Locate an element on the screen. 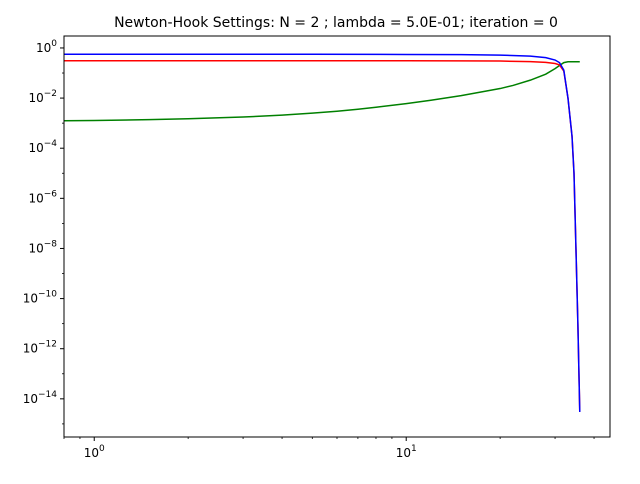  x-tick-label: 10⁰ is located at coordinates (94, 452).